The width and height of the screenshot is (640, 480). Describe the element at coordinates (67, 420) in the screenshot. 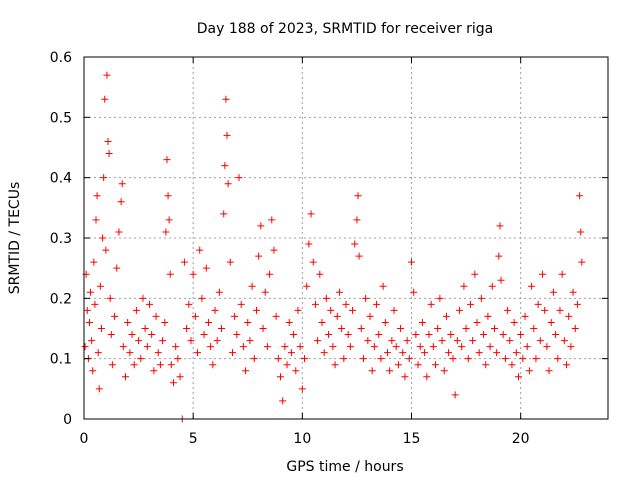

I see `y-tick-label: 0` at that location.